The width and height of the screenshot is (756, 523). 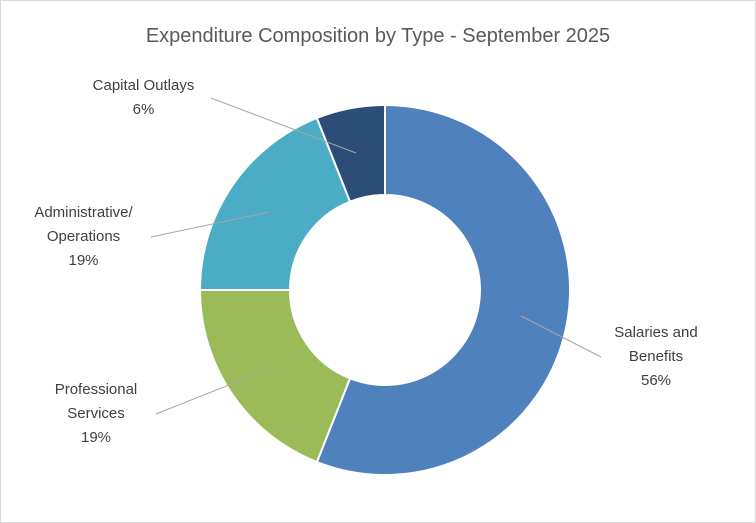 What do you see at coordinates (656, 380) in the screenshot?
I see `value-label: 56%` at bounding box center [656, 380].